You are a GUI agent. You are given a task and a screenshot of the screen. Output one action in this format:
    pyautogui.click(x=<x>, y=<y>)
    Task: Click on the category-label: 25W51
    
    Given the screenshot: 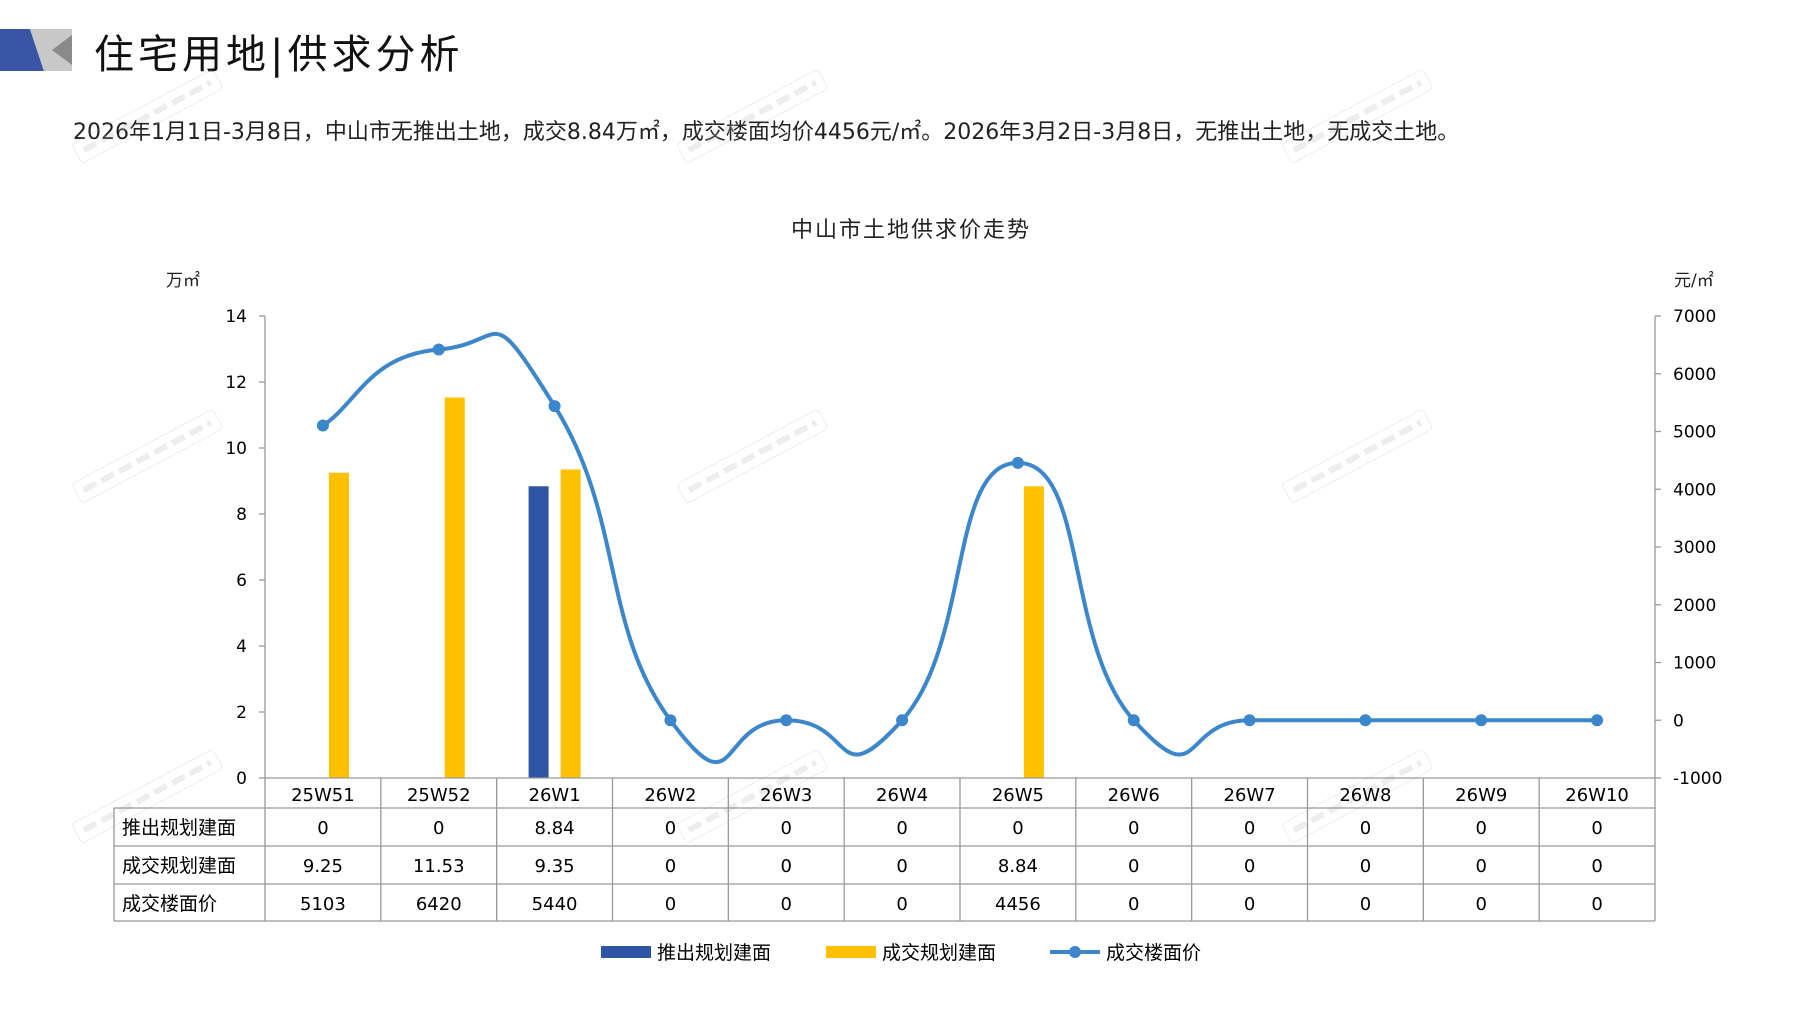 What is the action you would take?
    pyautogui.click(x=323, y=795)
    